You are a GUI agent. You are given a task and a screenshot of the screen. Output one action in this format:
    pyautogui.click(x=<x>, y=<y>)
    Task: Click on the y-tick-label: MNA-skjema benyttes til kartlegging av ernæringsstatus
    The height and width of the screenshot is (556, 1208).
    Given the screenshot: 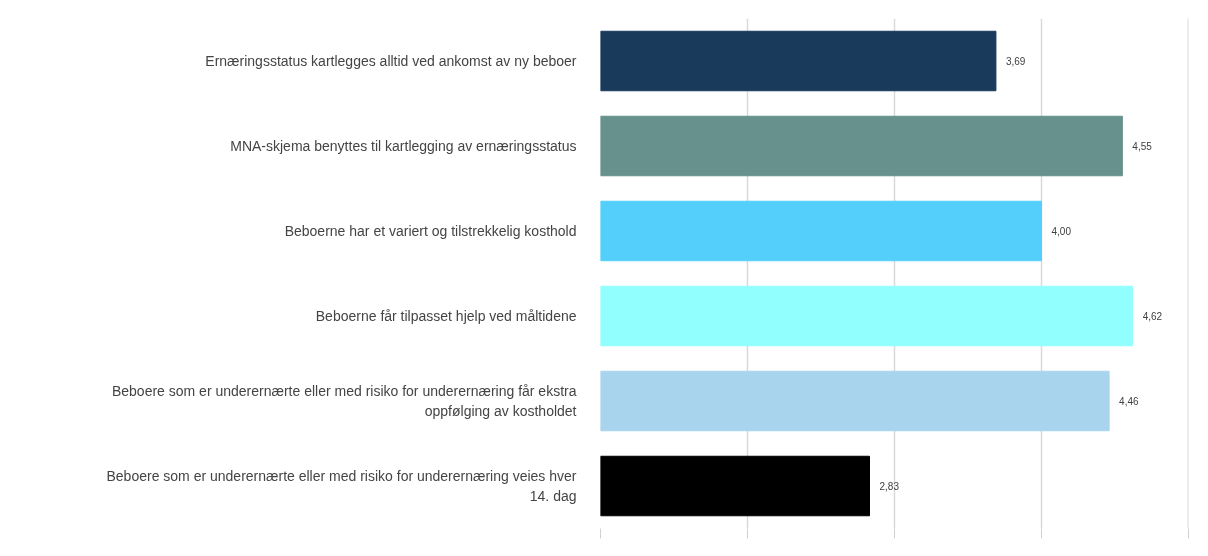 What is the action you would take?
    pyautogui.click(x=403, y=146)
    